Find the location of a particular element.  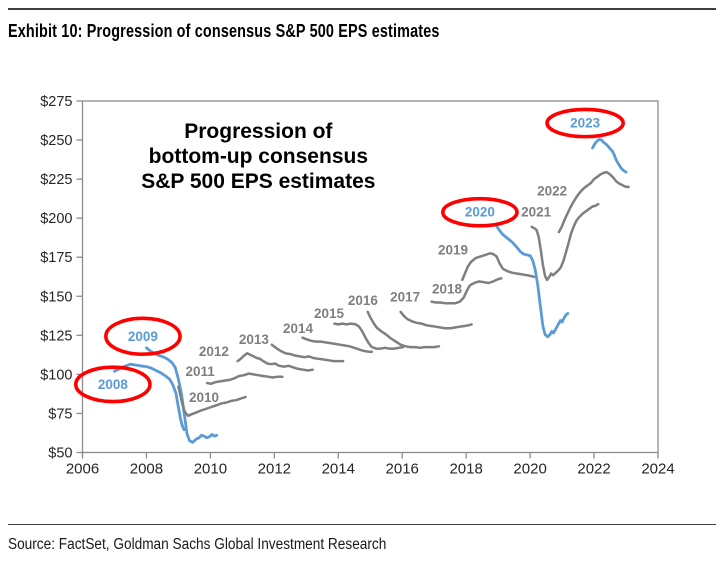

x-tick-label: 2012 is located at coordinates (274, 469).